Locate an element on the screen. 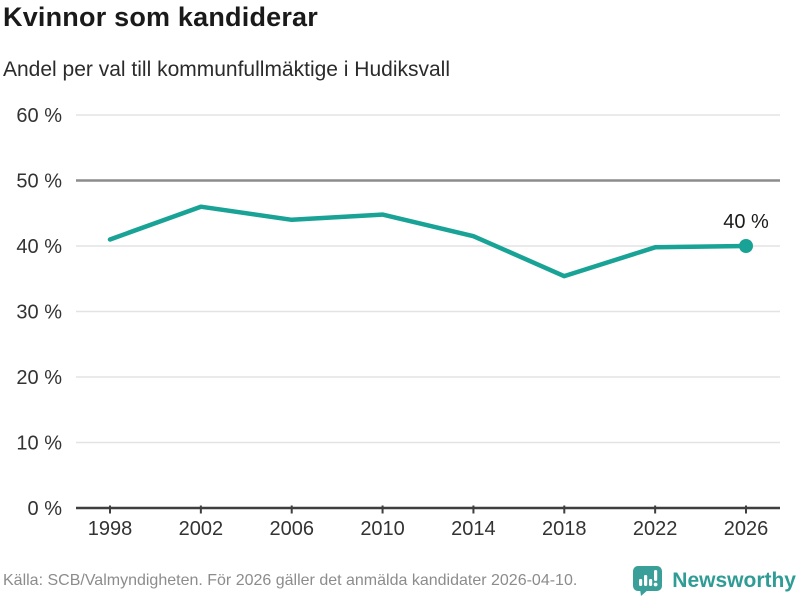 The width and height of the screenshot is (800, 600). bar-chart-glyph is located at coordinates (648, 578).